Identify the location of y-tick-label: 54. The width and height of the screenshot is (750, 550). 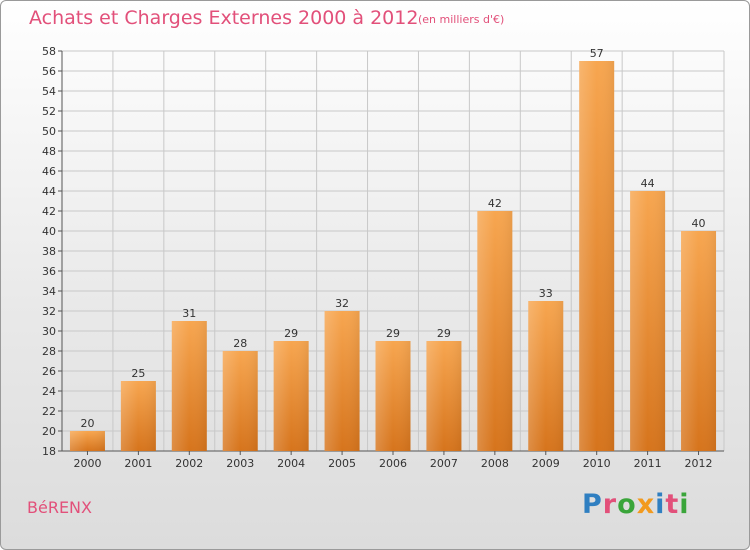
(49, 91).